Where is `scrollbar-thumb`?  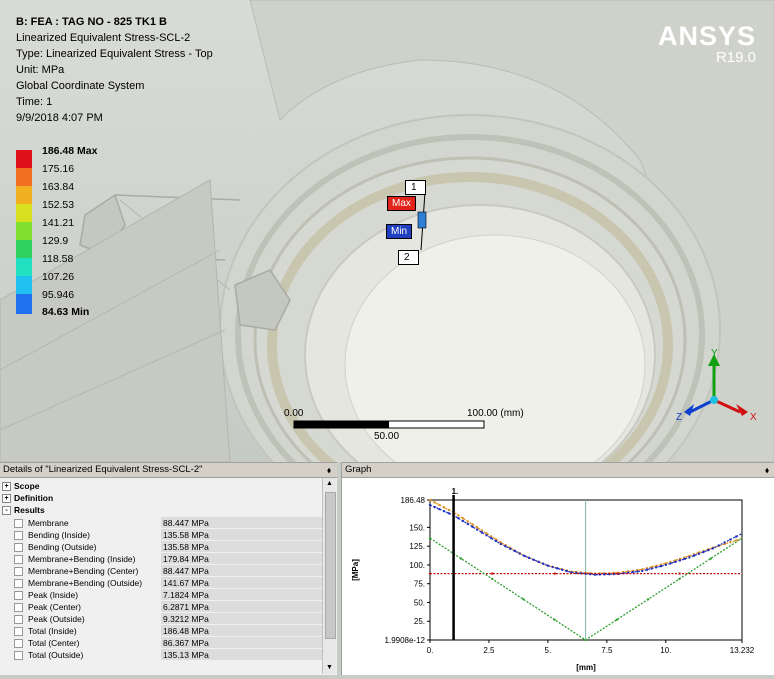 scrollbar-thumb is located at coordinates (330, 565).